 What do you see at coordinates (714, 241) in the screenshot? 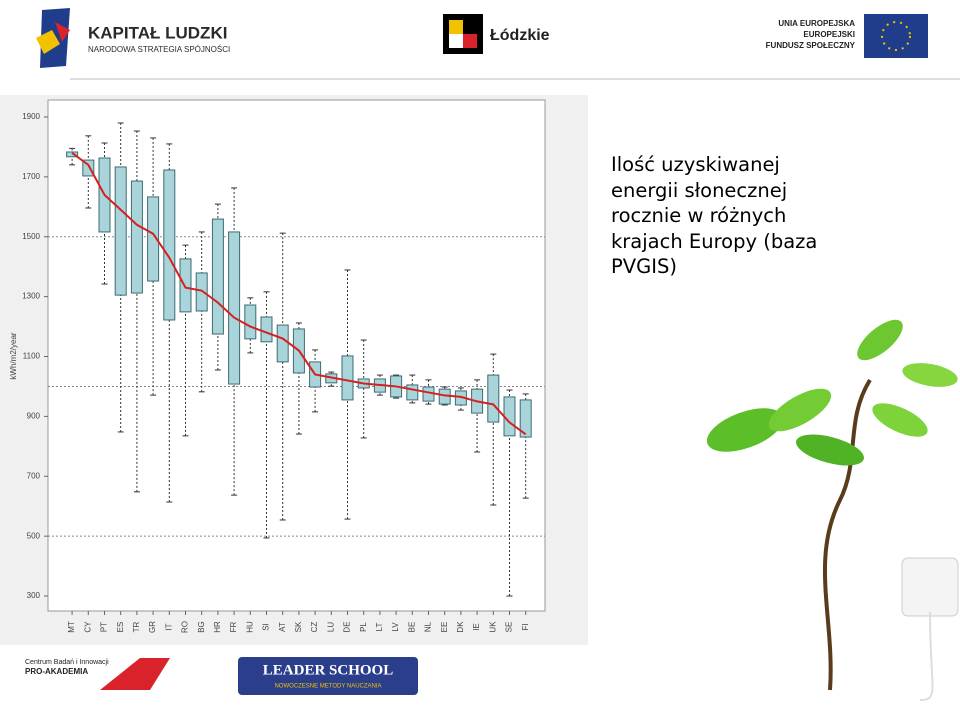
I see `text-line: krajach Europy (baza` at bounding box center [714, 241].